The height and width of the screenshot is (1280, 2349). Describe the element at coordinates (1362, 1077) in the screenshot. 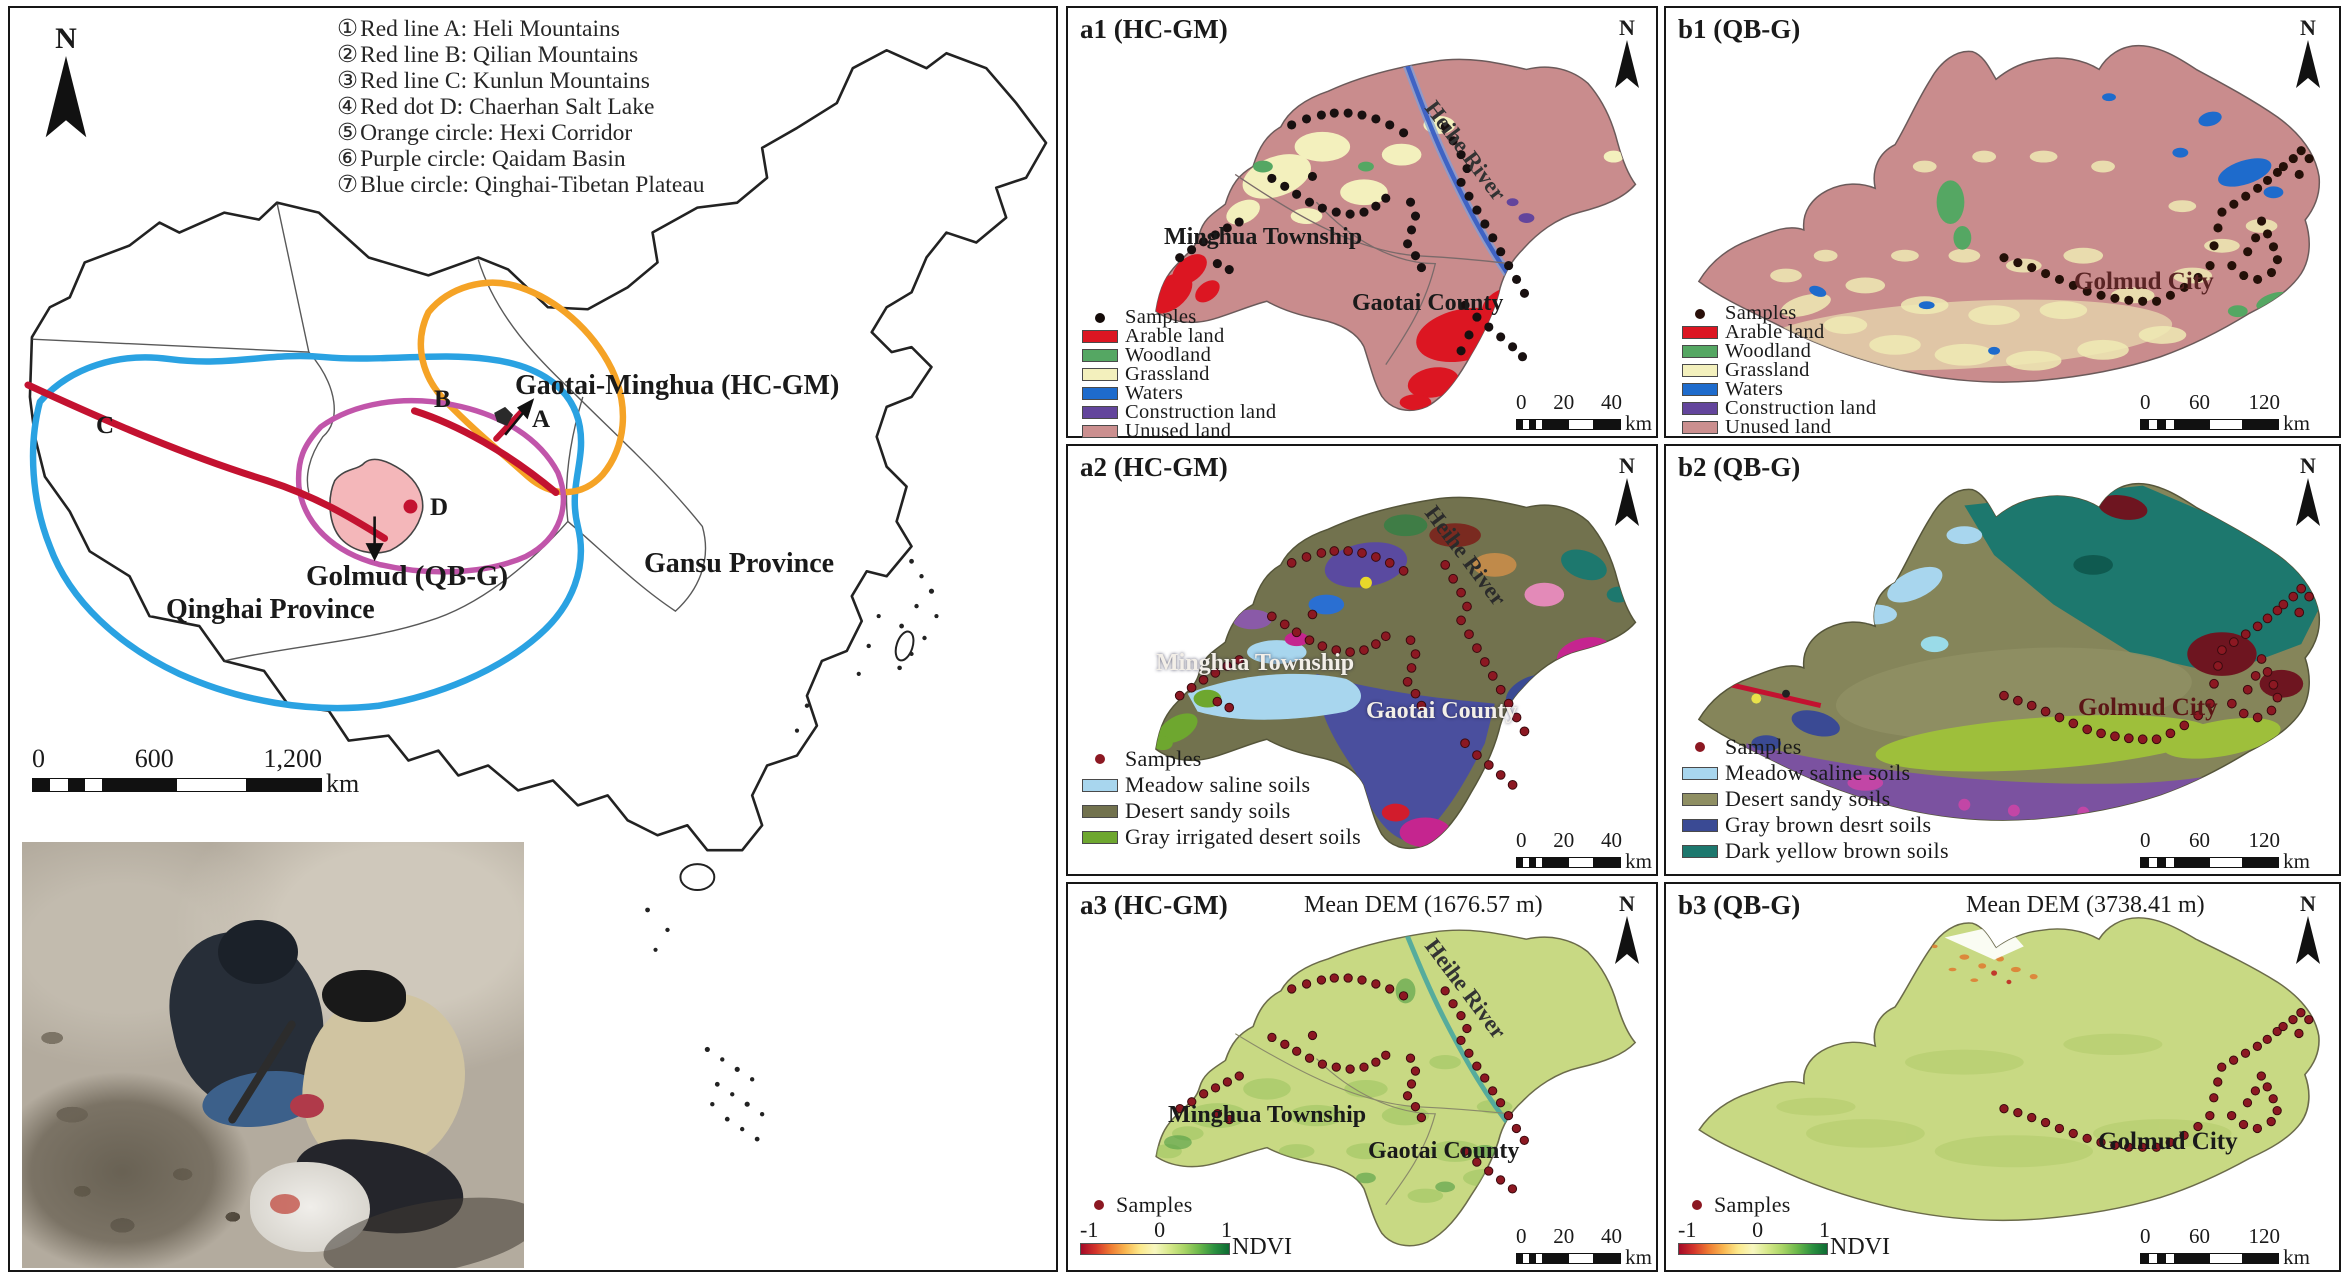

I see `panel-a3-ndvi-hcgm: a3 (HC-GM) Mean DEM (1676.57 m) N` at that location.